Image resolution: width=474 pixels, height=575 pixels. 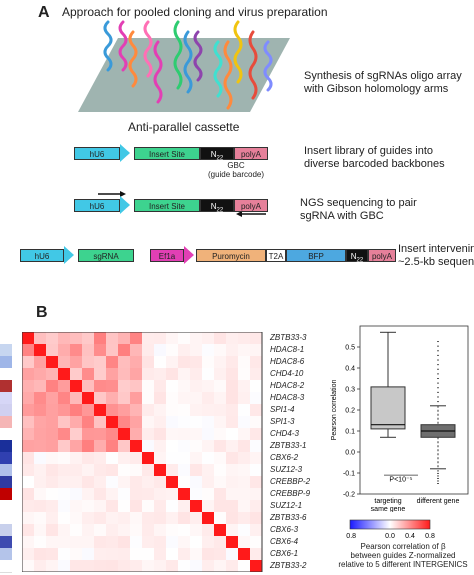 What do you see at coordinates (436, 255) in the screenshot?
I see `insert-intervening-label: Insert intervening ~2.5-kb sequence` at bounding box center [436, 255].